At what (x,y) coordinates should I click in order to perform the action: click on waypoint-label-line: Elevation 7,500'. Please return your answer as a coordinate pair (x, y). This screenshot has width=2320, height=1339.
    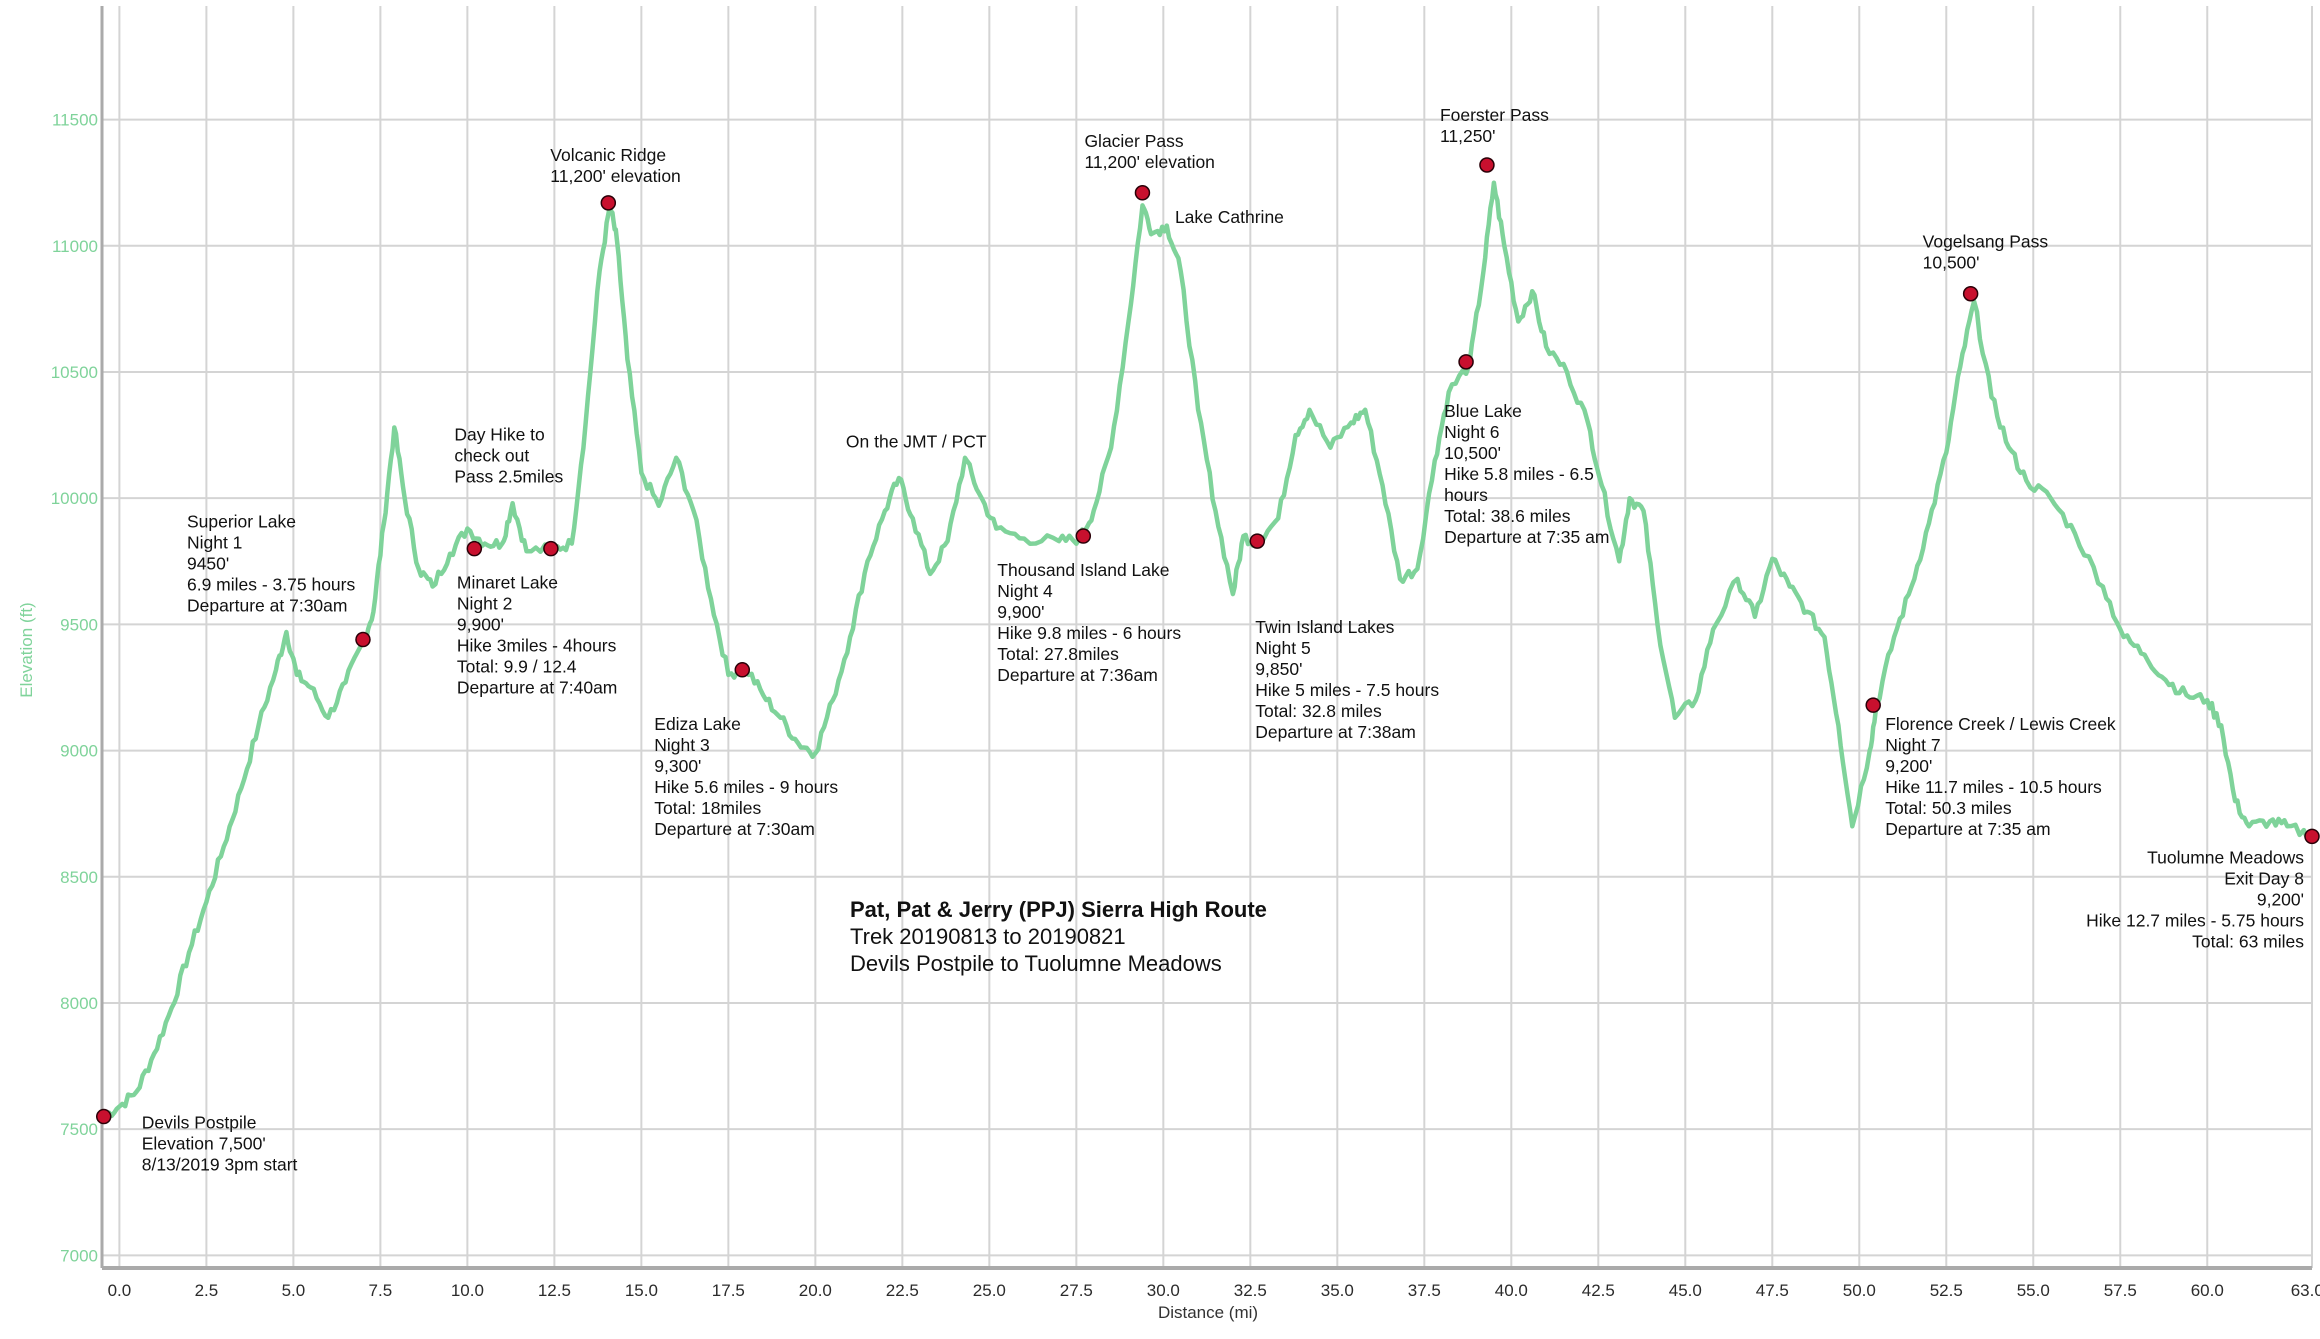
    Looking at the image, I should click on (204, 1144).